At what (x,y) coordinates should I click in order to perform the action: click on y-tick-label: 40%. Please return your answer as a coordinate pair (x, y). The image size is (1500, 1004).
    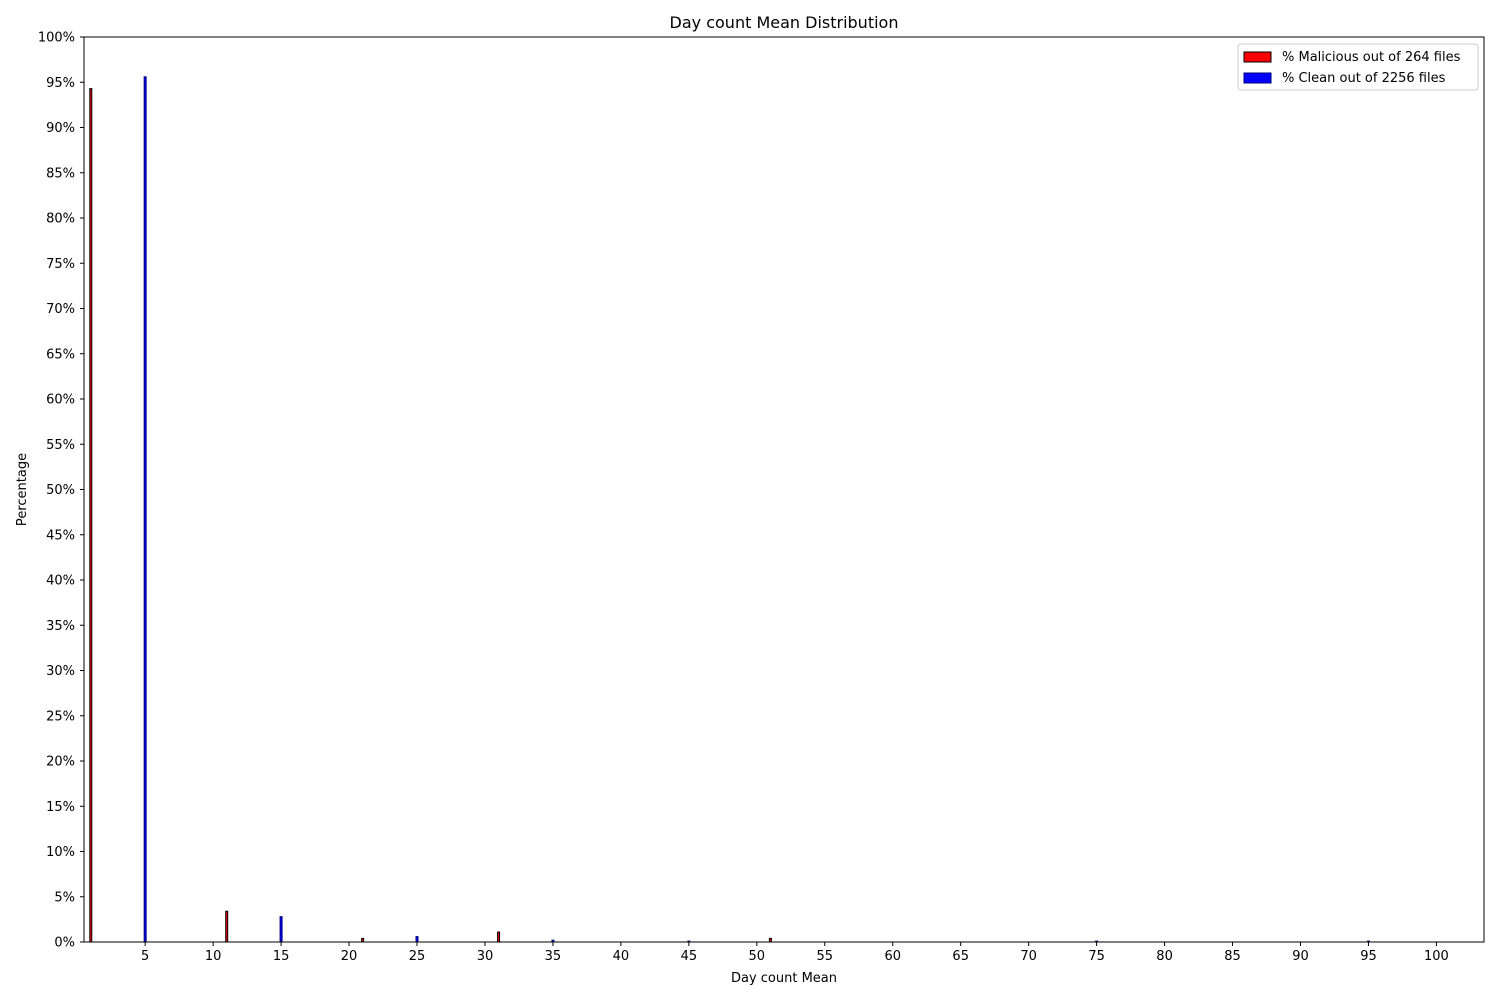
    Looking at the image, I should click on (60, 581).